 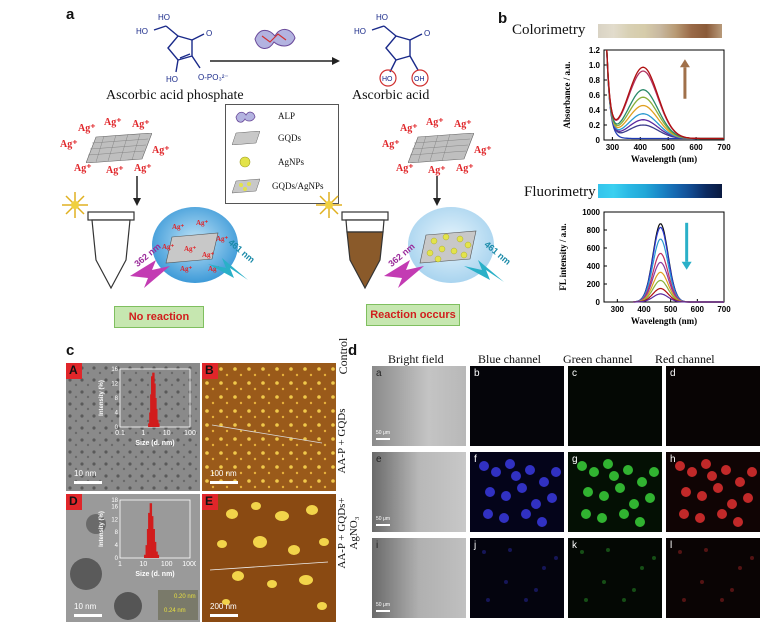 I want to click on abs-increase-arrowhead, so click(x=684, y=63).